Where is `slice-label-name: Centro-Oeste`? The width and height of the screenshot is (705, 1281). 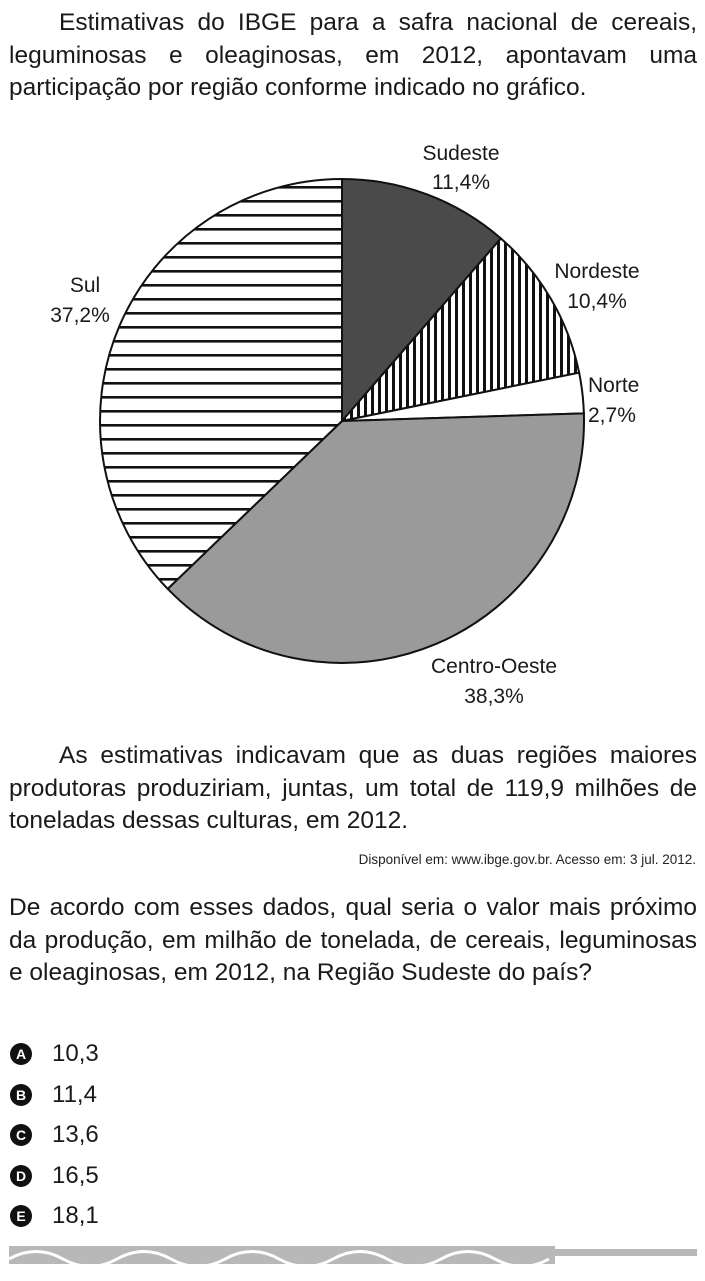 slice-label-name: Centro-Oeste is located at coordinates (494, 666).